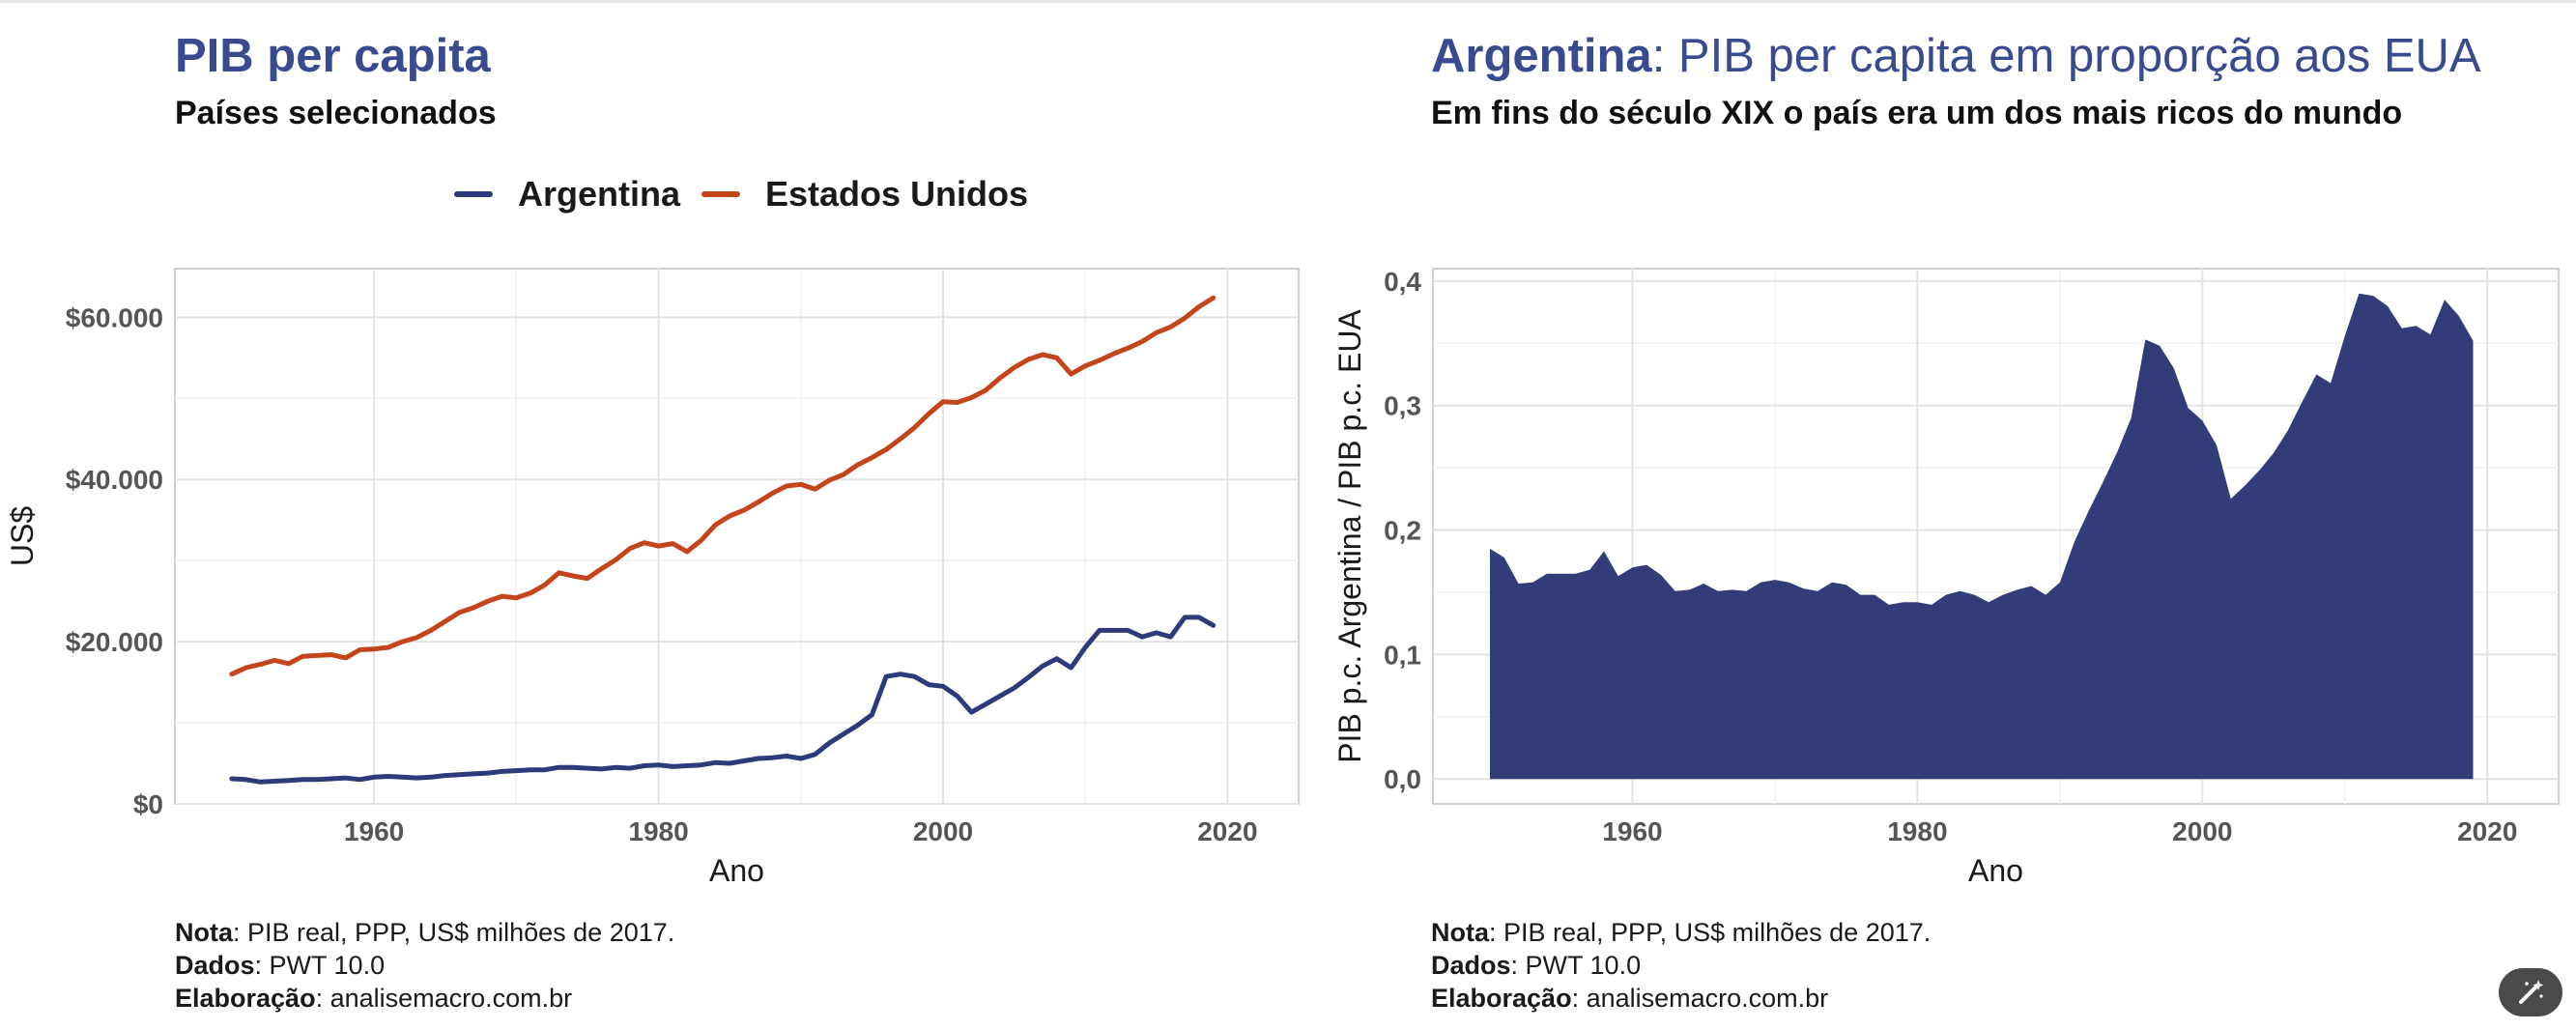 This screenshot has height=1030, width=2576. What do you see at coordinates (1995, 870) in the screenshot?
I see `right-x-axis-label: Ano` at bounding box center [1995, 870].